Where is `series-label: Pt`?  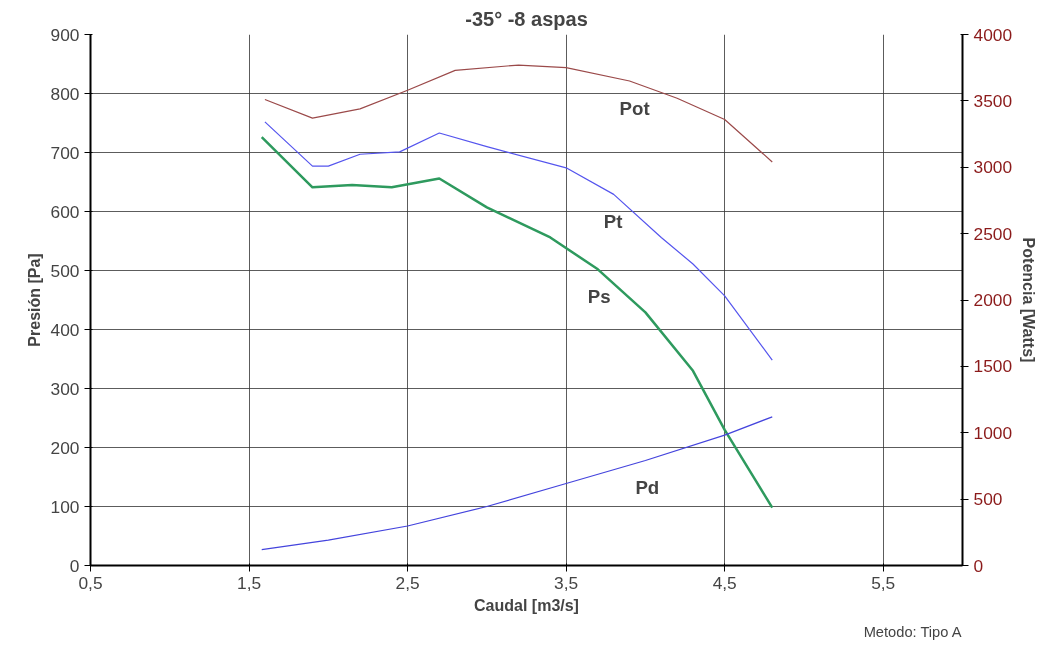 series-label: Pt is located at coordinates (613, 222).